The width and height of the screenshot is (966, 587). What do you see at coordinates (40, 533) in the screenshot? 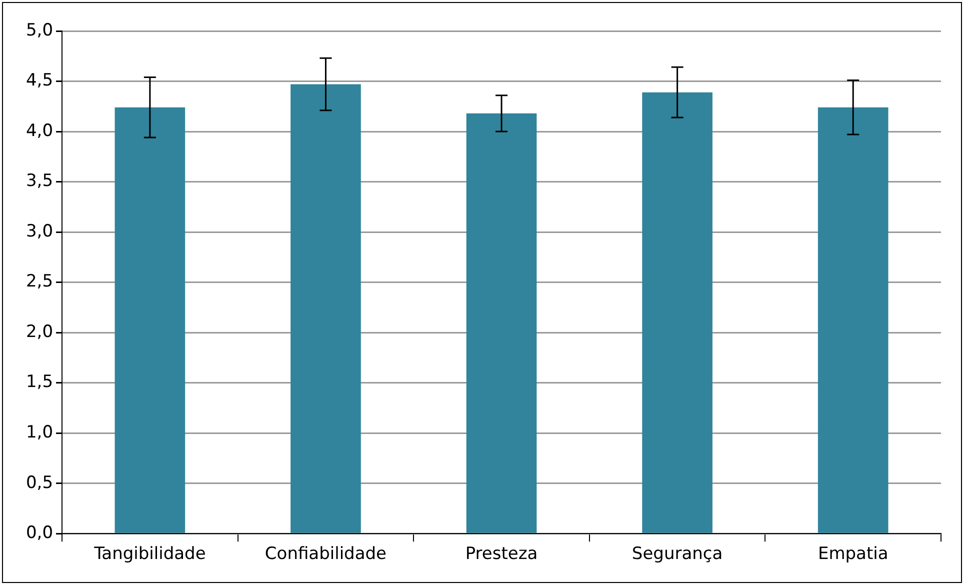
I see `y-tick-label: 0,0` at bounding box center [40, 533].